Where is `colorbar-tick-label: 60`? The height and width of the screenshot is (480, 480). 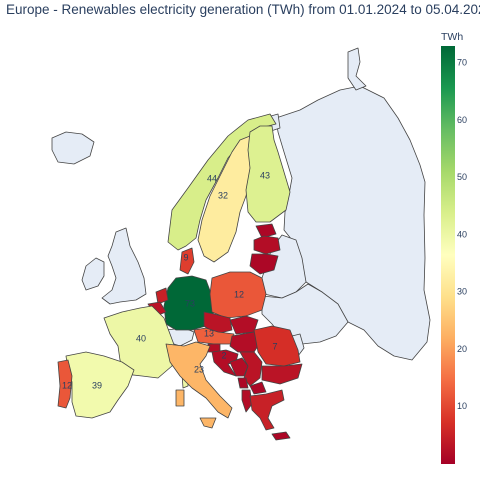
colorbar-tick-label: 60 is located at coordinates (462, 120).